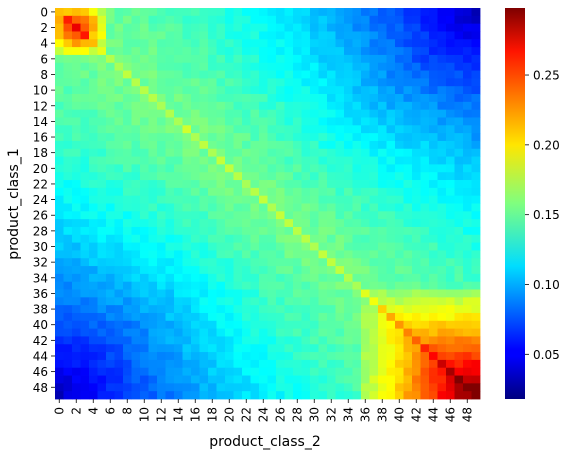 Image resolution: width=573 pixels, height=457 pixels. Describe the element at coordinates (263, 414) in the screenshot. I see `x-tick-label: 24` at that location.